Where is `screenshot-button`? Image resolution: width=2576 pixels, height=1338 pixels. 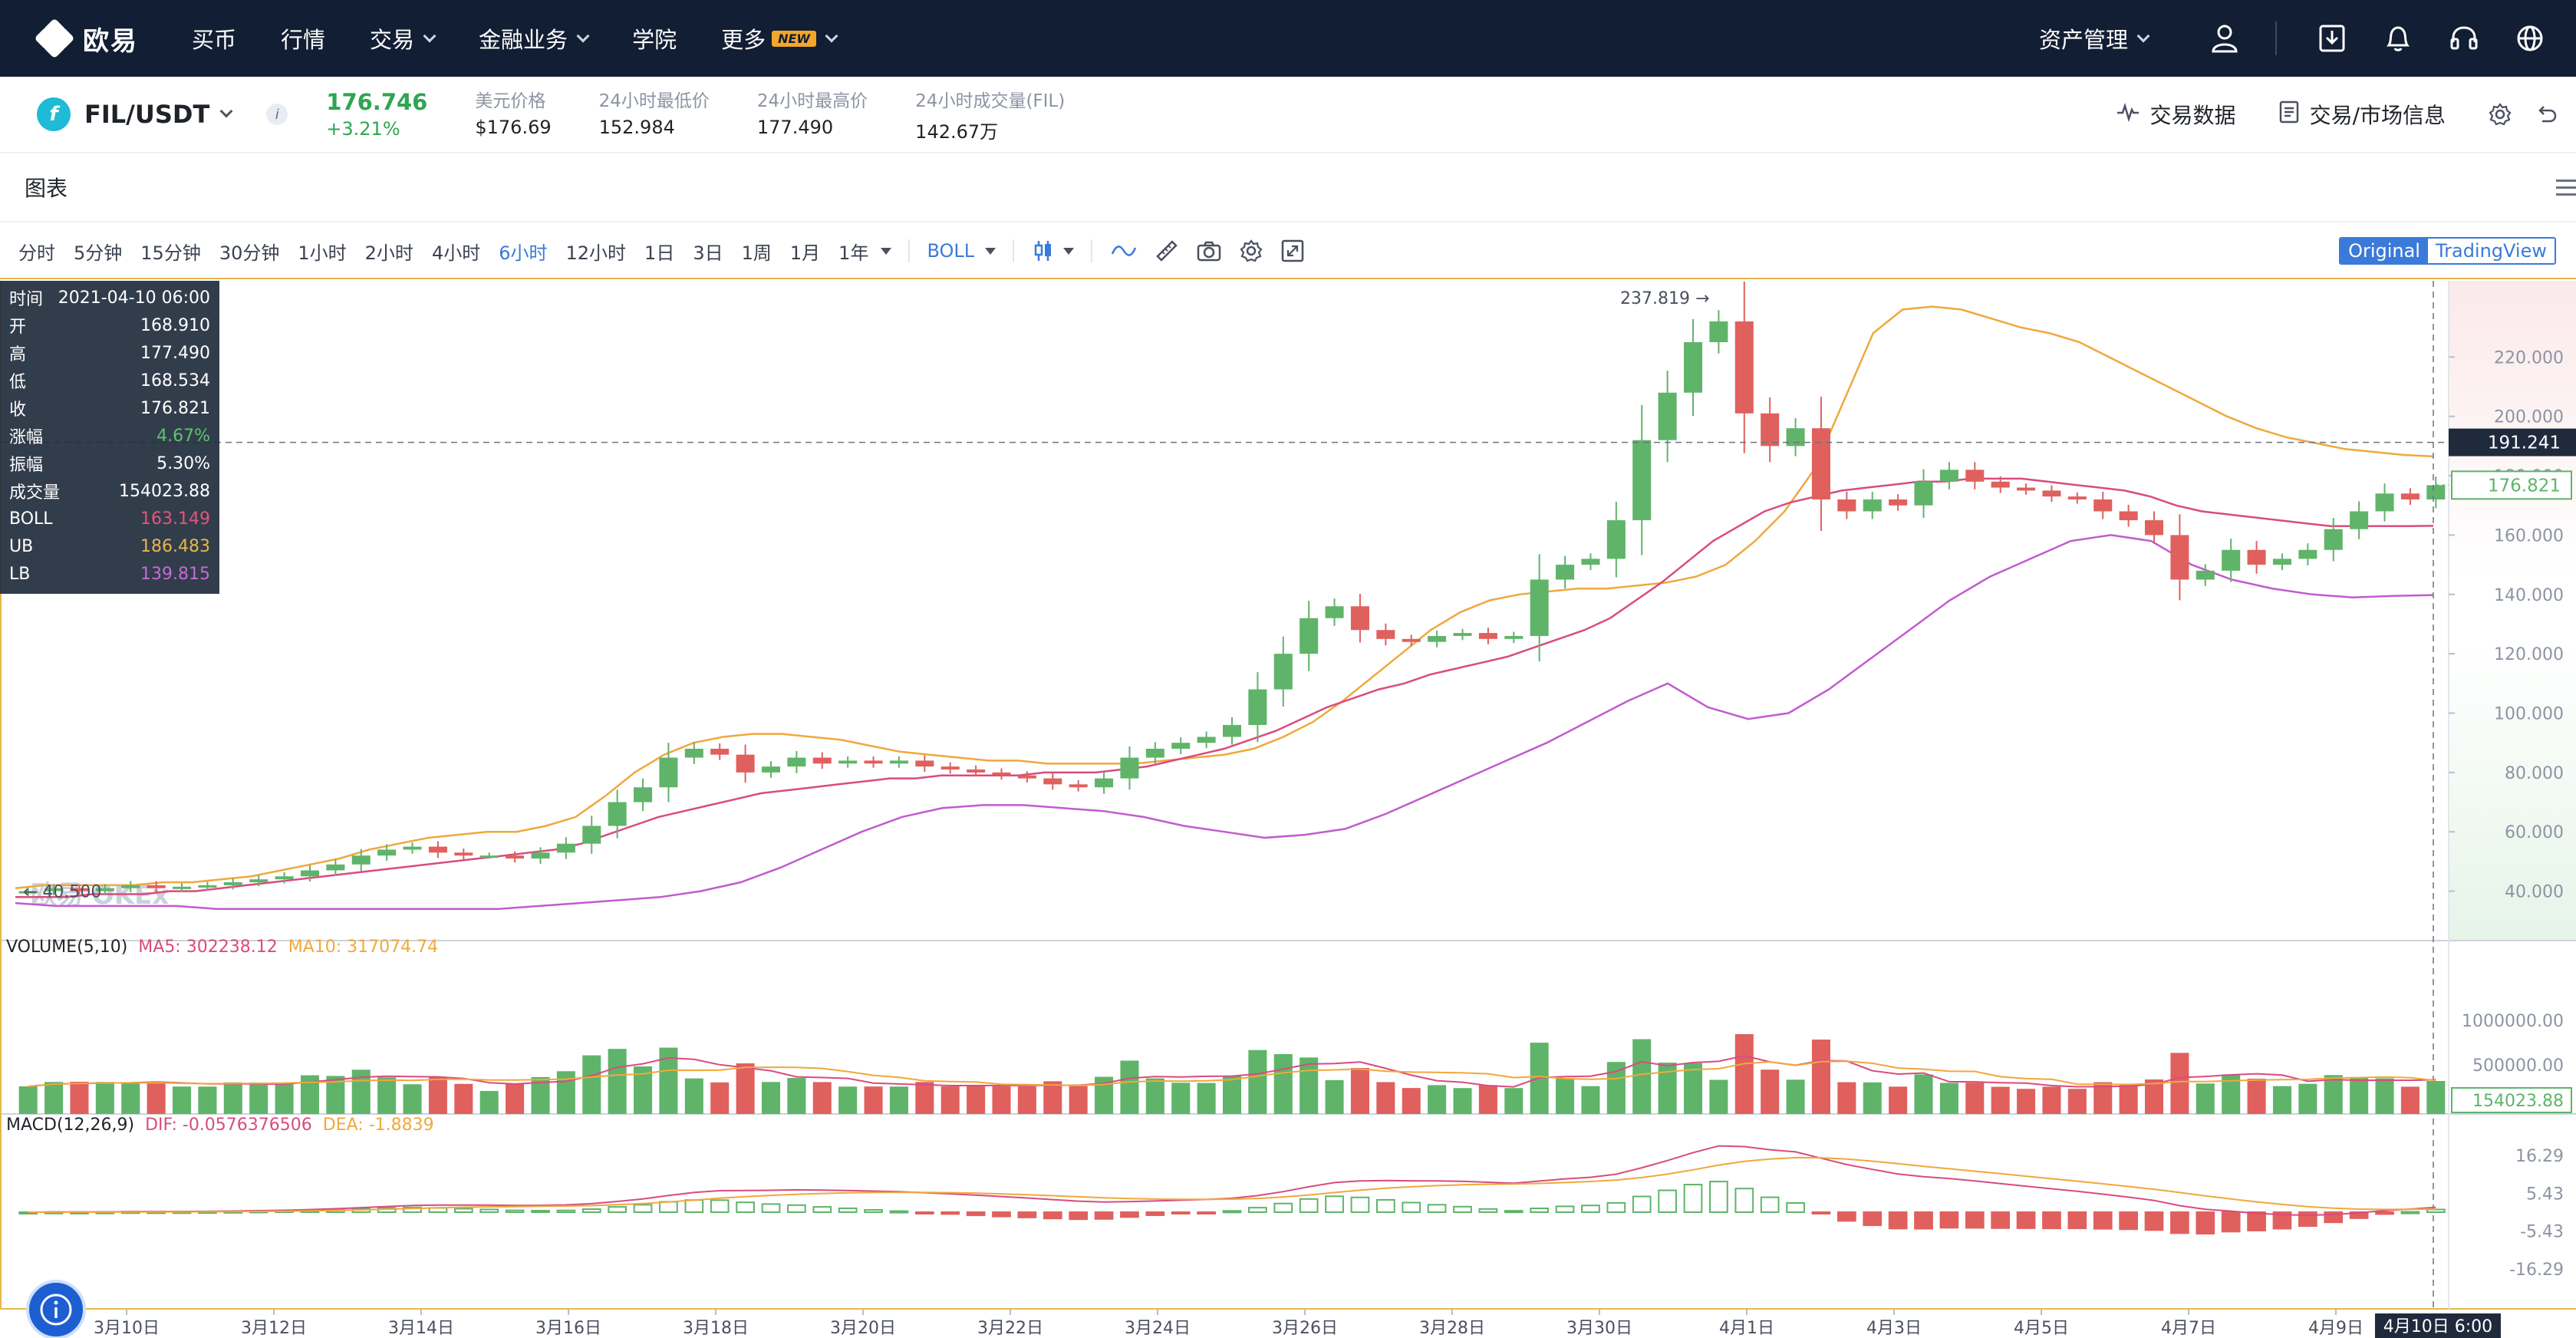
screenshot-button is located at coordinates (1209, 251).